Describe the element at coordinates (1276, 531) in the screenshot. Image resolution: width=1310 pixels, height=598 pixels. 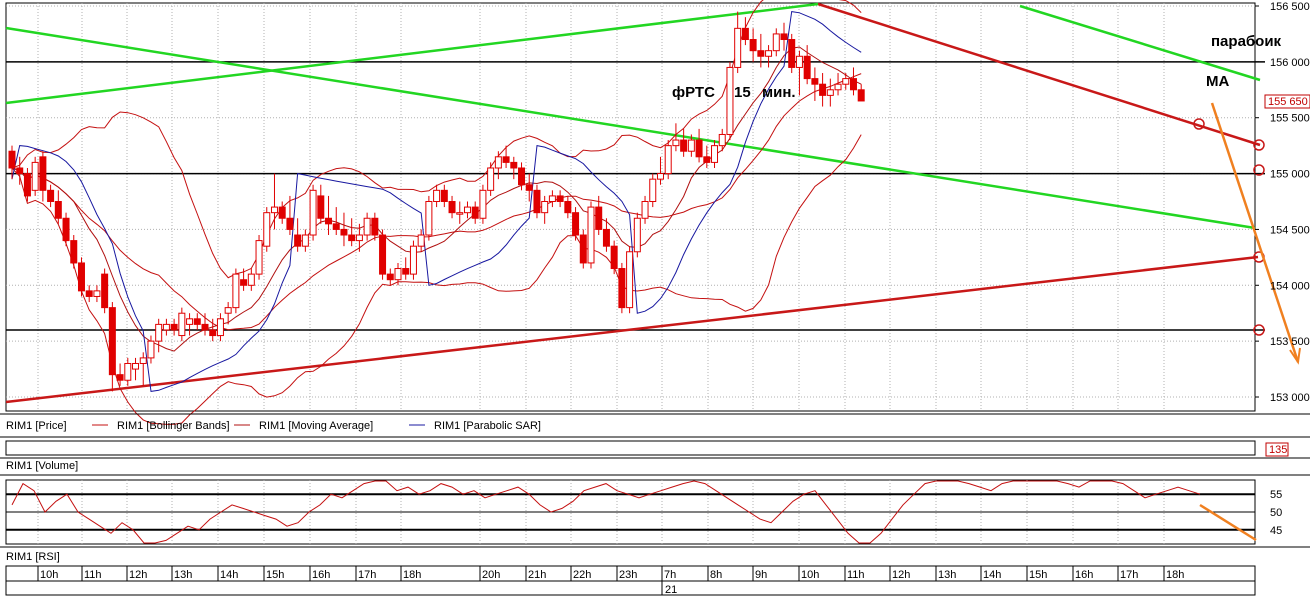
I see `rsi-y-tick-label: 45` at that location.